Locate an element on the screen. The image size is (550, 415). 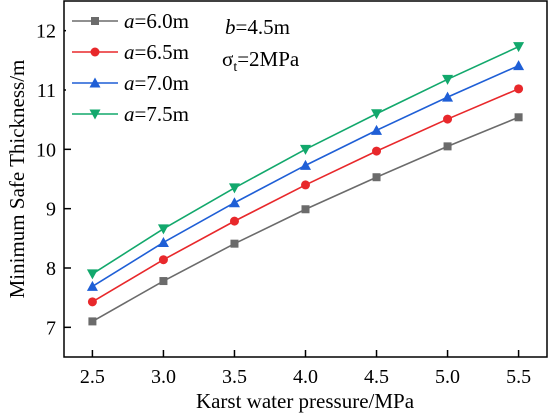
x-tick-label: 2.5 is located at coordinates (92, 377).